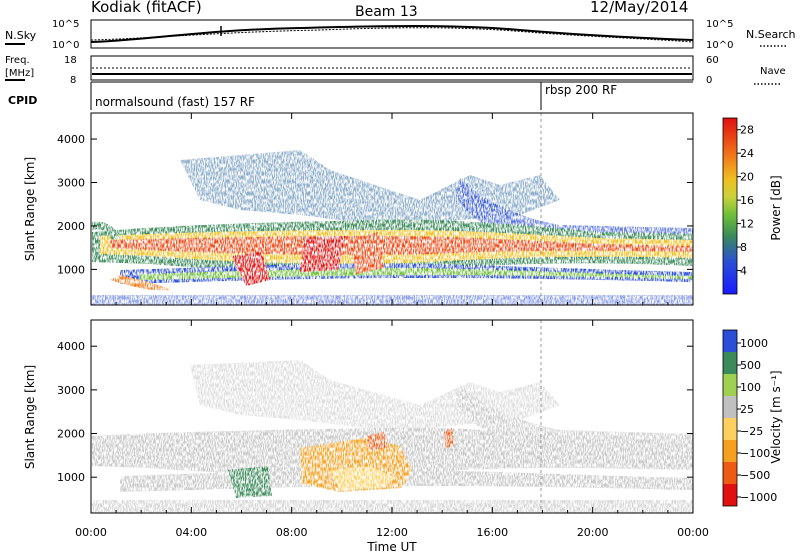  Describe the element at coordinates (747, 224) in the screenshot. I see `power-cbar-label-2: 12` at that location.